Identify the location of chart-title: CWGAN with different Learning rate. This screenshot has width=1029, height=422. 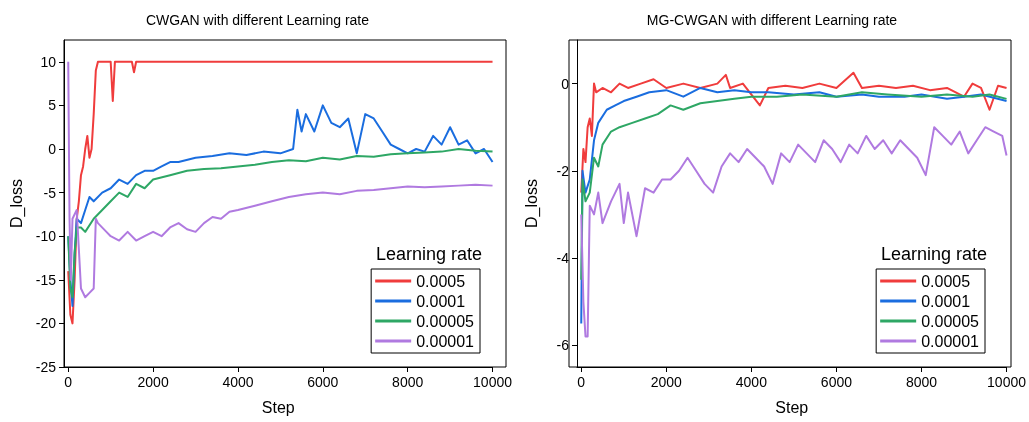
(257, 20).